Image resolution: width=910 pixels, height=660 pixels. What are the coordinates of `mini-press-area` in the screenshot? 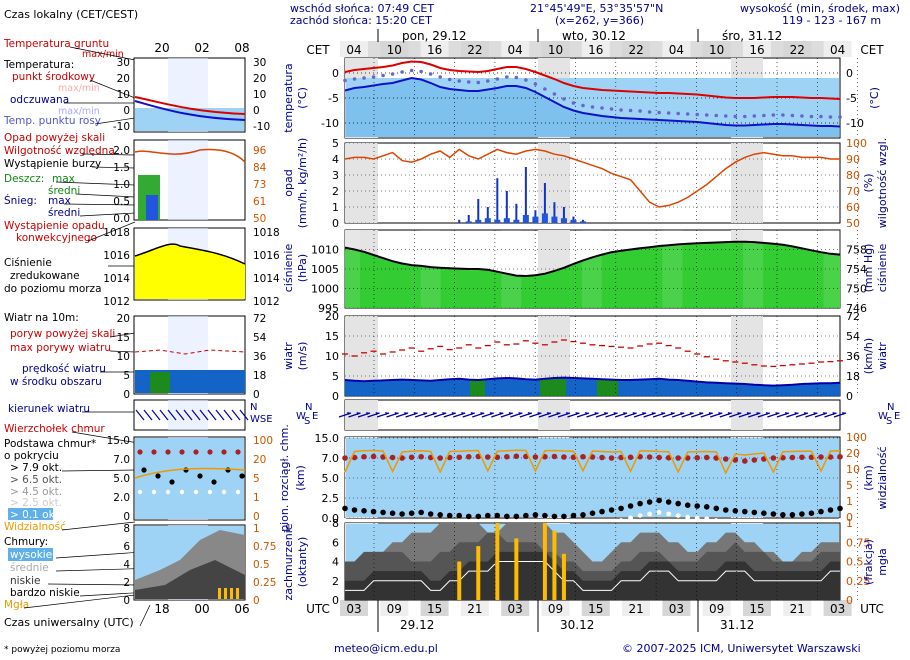 It's located at (190, 271).